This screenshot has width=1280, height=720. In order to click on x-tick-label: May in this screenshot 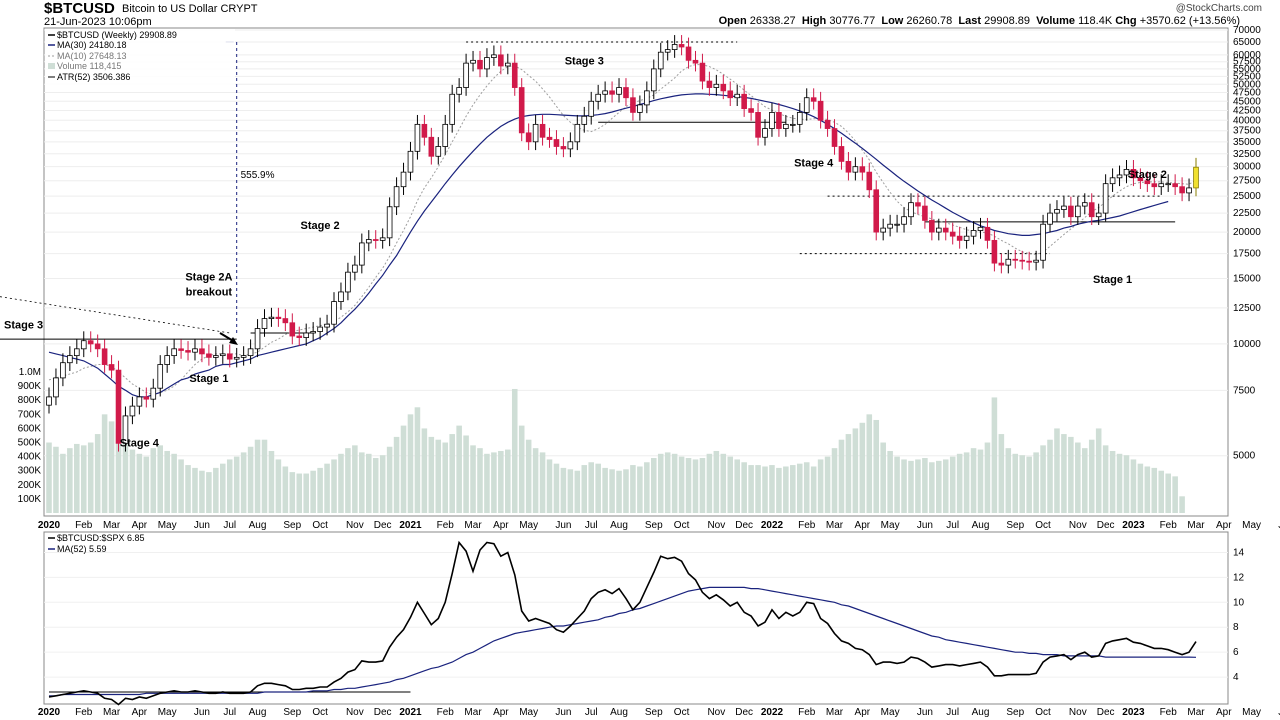, I will do `click(528, 712)`.